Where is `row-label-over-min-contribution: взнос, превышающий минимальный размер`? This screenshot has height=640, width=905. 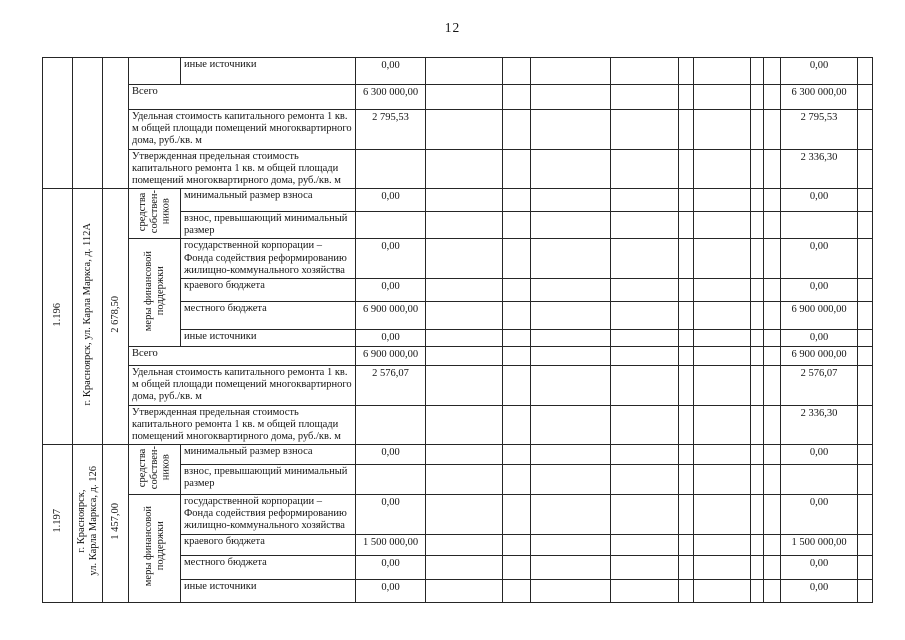 row-label-over-min-contribution: взнос, превышающий минимальный размер is located at coordinates (268, 225).